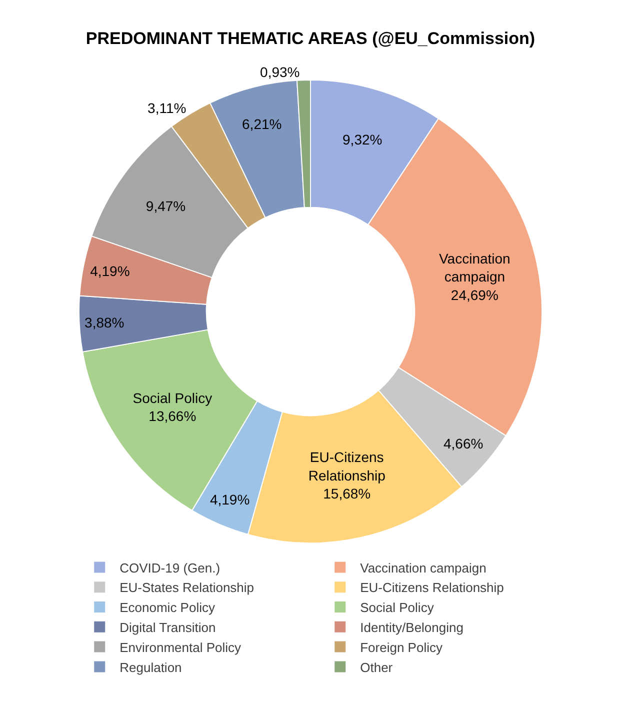 This screenshot has height=713, width=621. Describe the element at coordinates (463, 444) in the screenshot. I see `data-label: 4,66%` at that location.